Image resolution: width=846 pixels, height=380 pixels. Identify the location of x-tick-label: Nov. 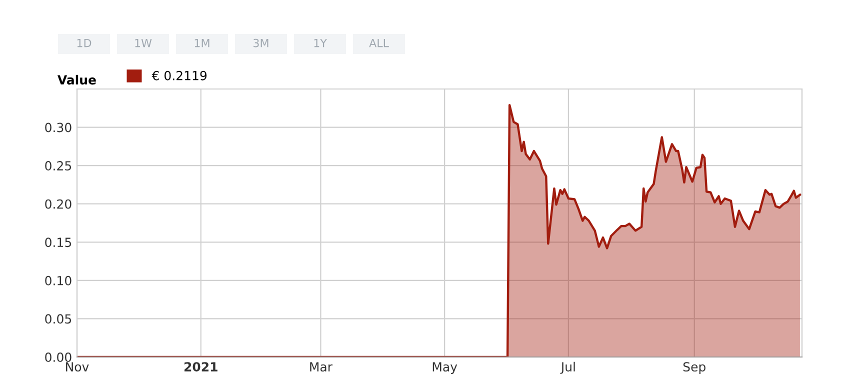
(77, 367).